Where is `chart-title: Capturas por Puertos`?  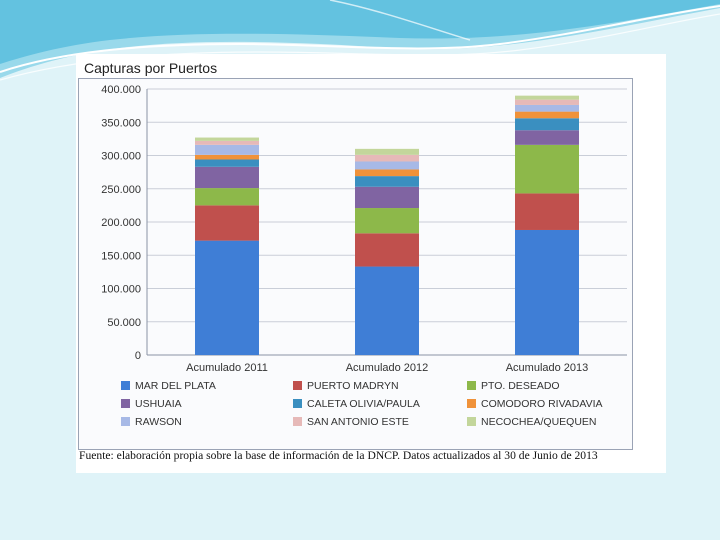
chart-title: Capturas por Puertos is located at coordinates (151, 68).